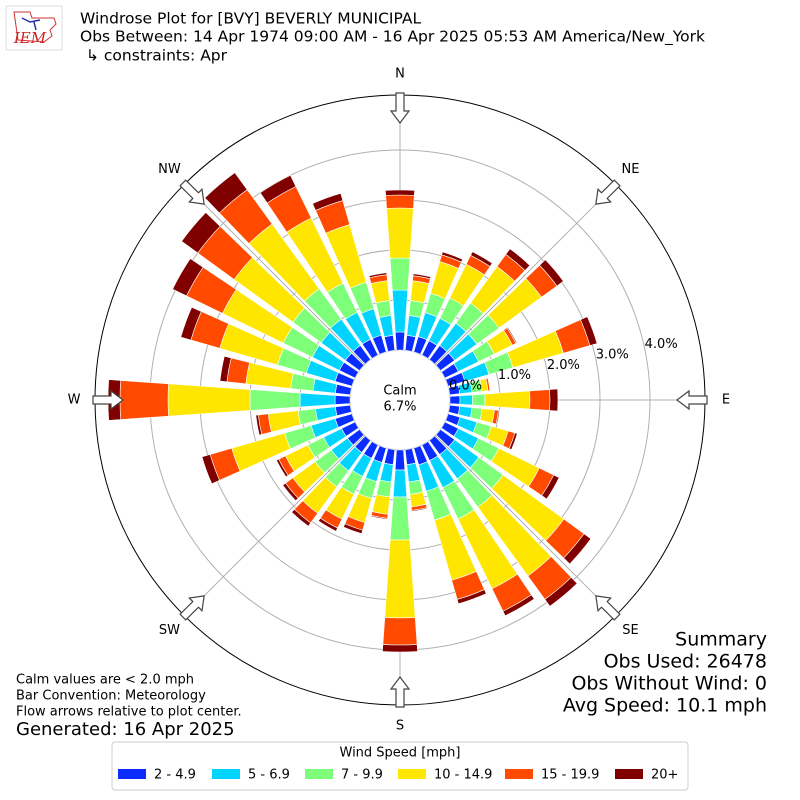  Describe the element at coordinates (669, 684) in the screenshot. I see `summary: Obs Without Wind: 0` at that location.